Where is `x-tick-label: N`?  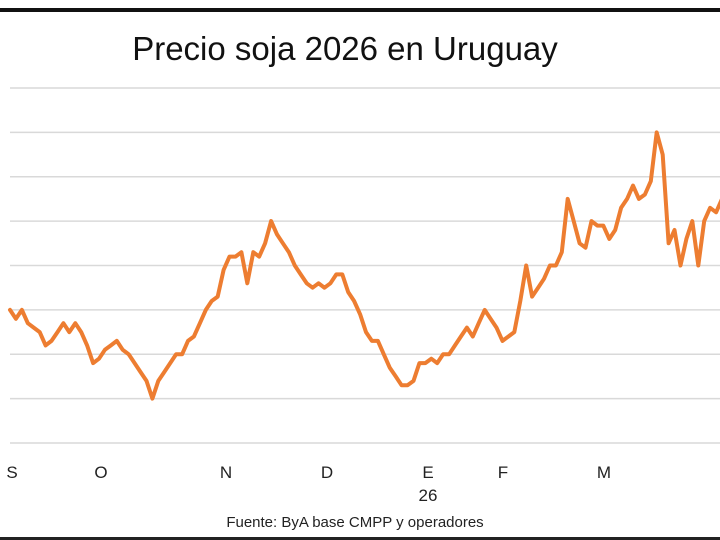
x-tick-label: N is located at coordinates (226, 472).